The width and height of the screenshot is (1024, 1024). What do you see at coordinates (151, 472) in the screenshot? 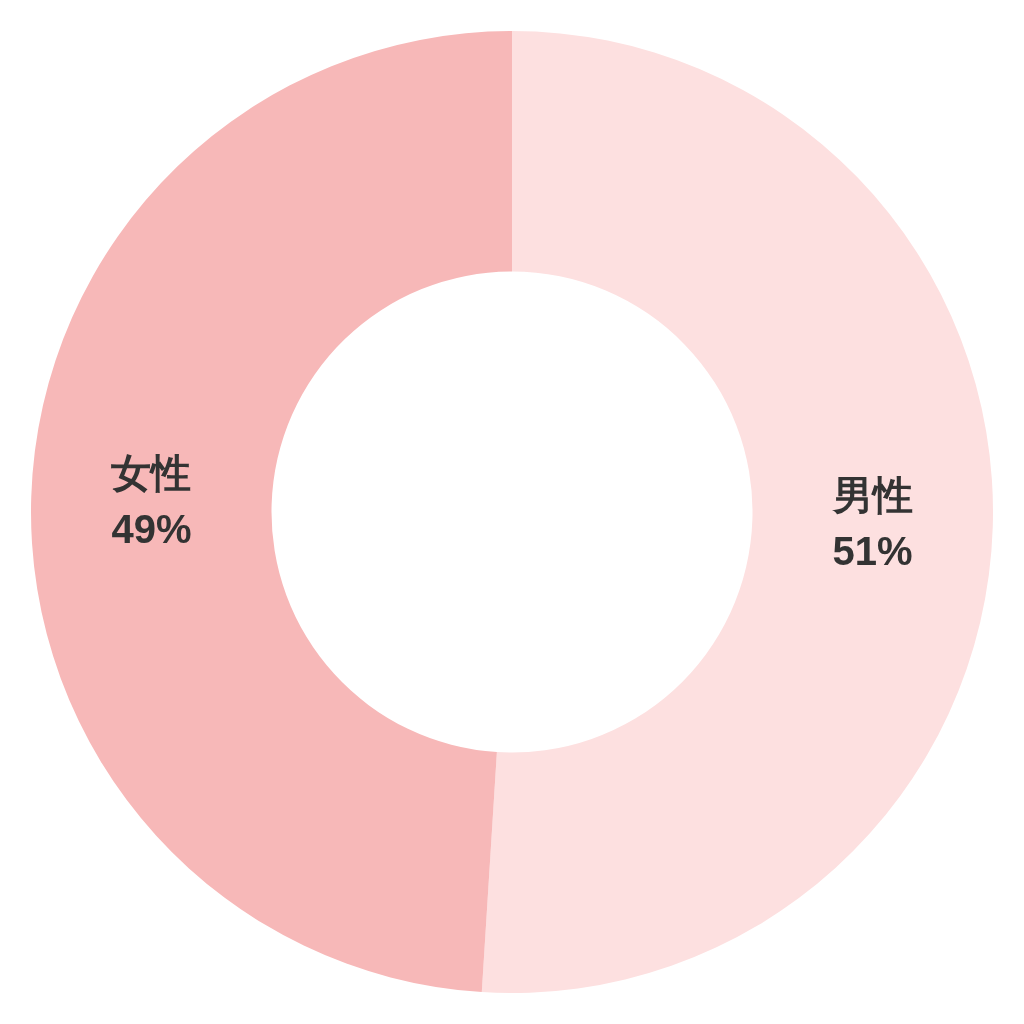
I see `slice-label: 女性` at bounding box center [151, 472].